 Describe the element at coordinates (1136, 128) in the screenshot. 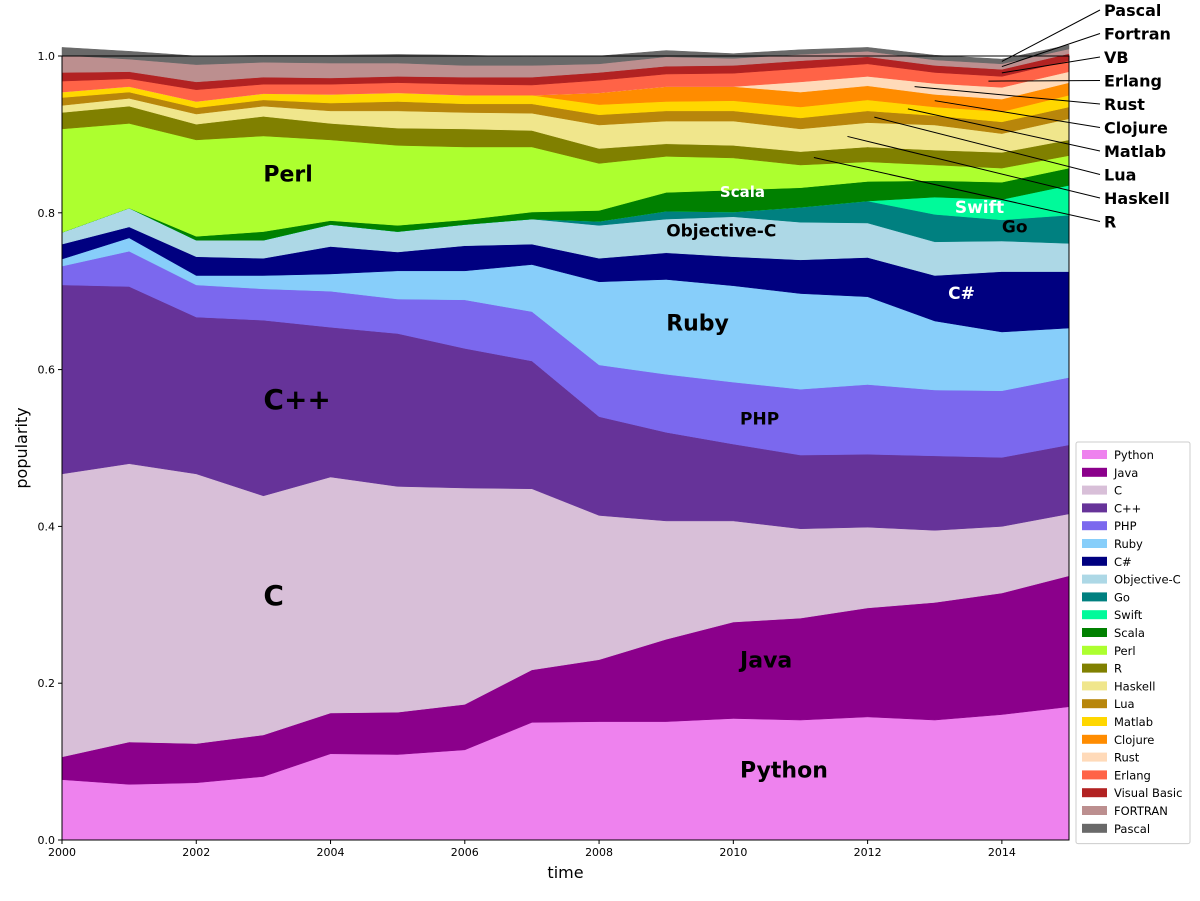

I see `callout-label-clojure: Clojure` at that location.